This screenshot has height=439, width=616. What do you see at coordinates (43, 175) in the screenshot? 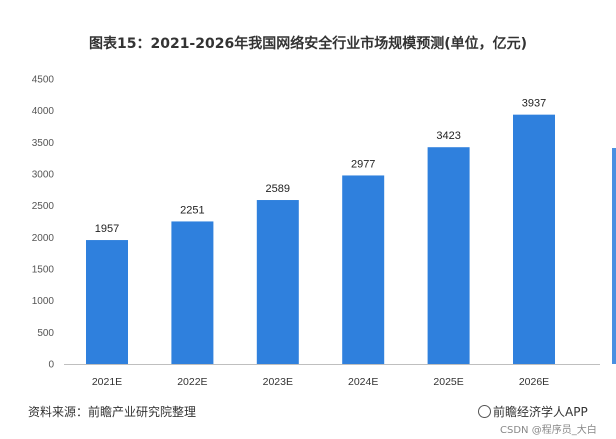
I see `y-tick-label: 3000` at bounding box center [43, 175].